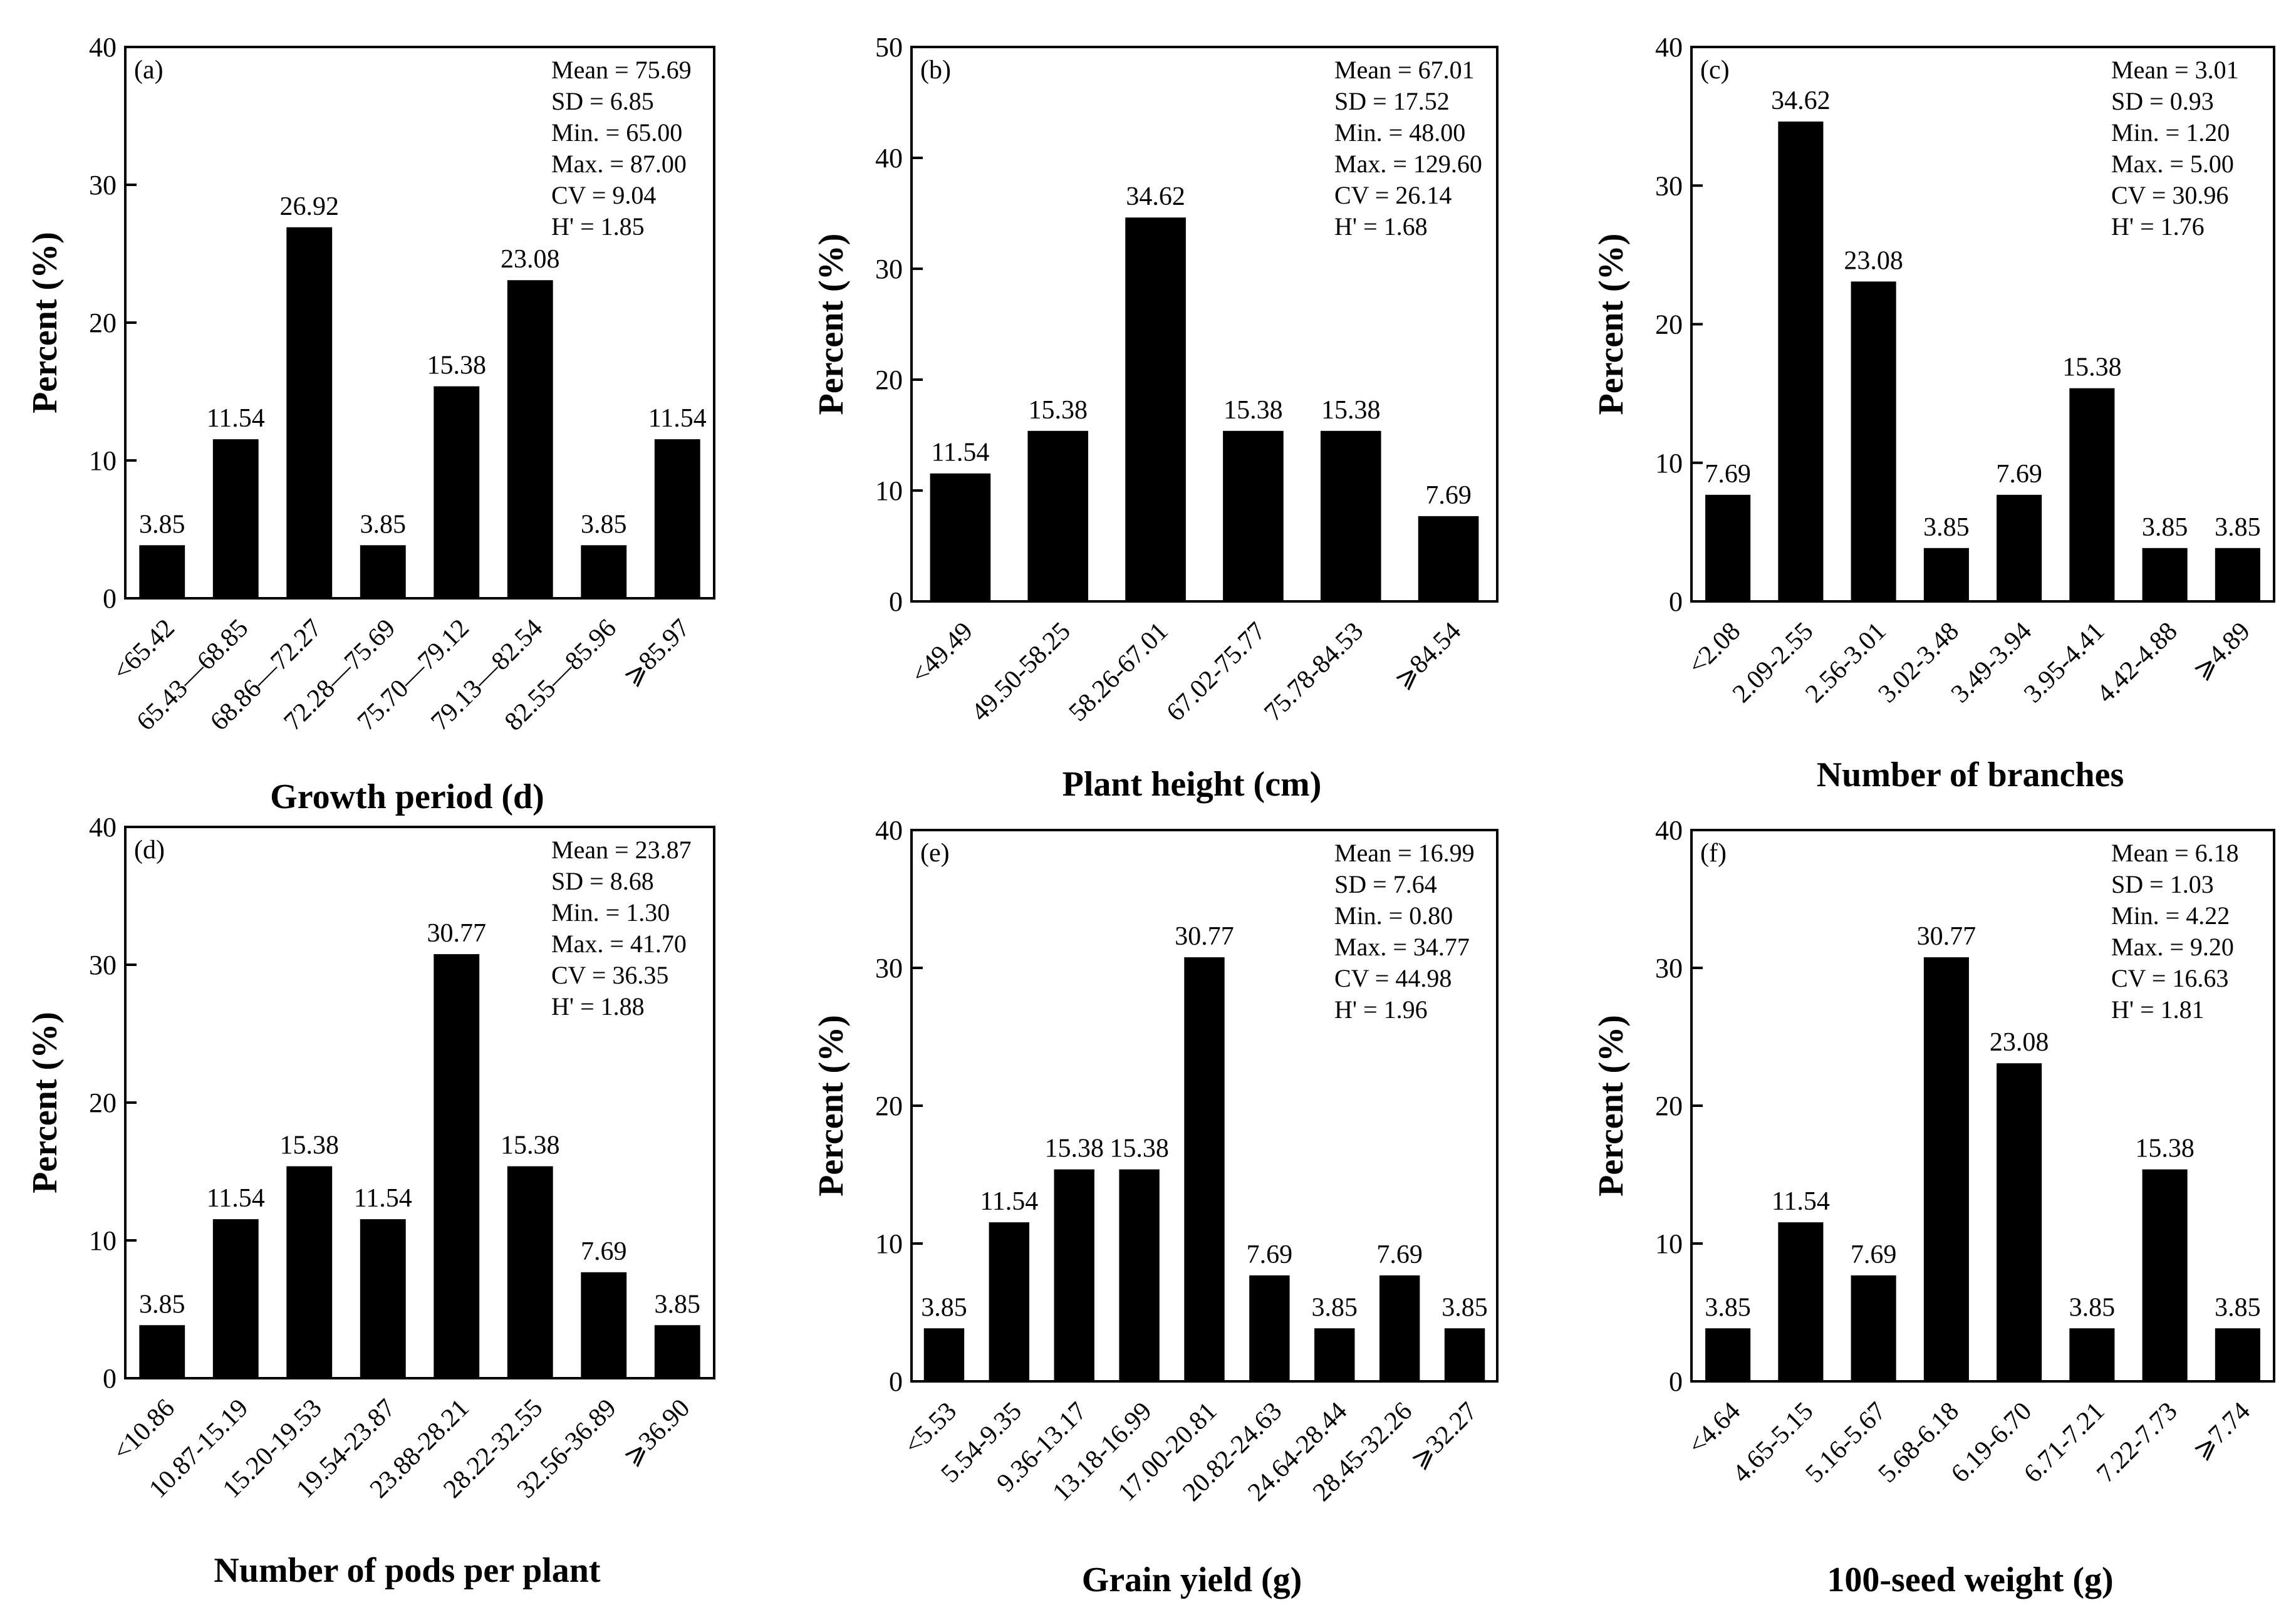 The width and height of the screenshot is (2296, 1605). What do you see at coordinates (935, 70) in the screenshot?
I see `panel-tag: (b)` at bounding box center [935, 70].